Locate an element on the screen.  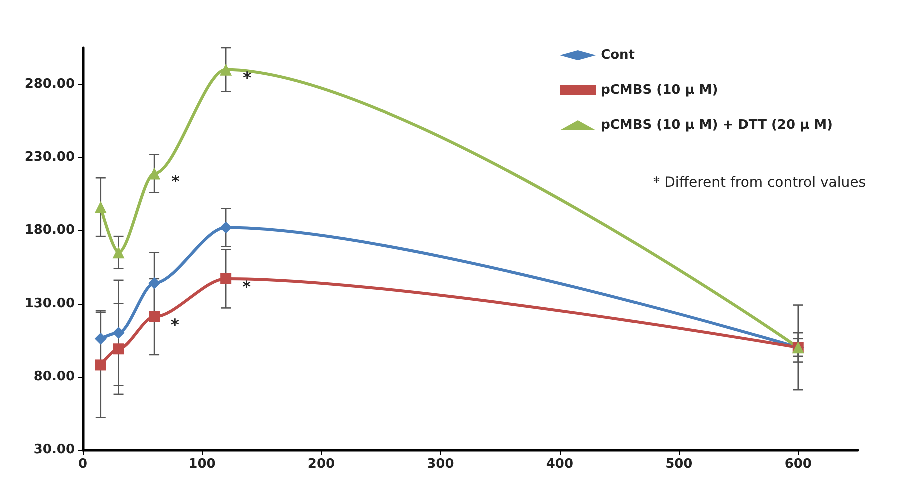
annotation: * Different from control values is located at coordinates (759, 183).